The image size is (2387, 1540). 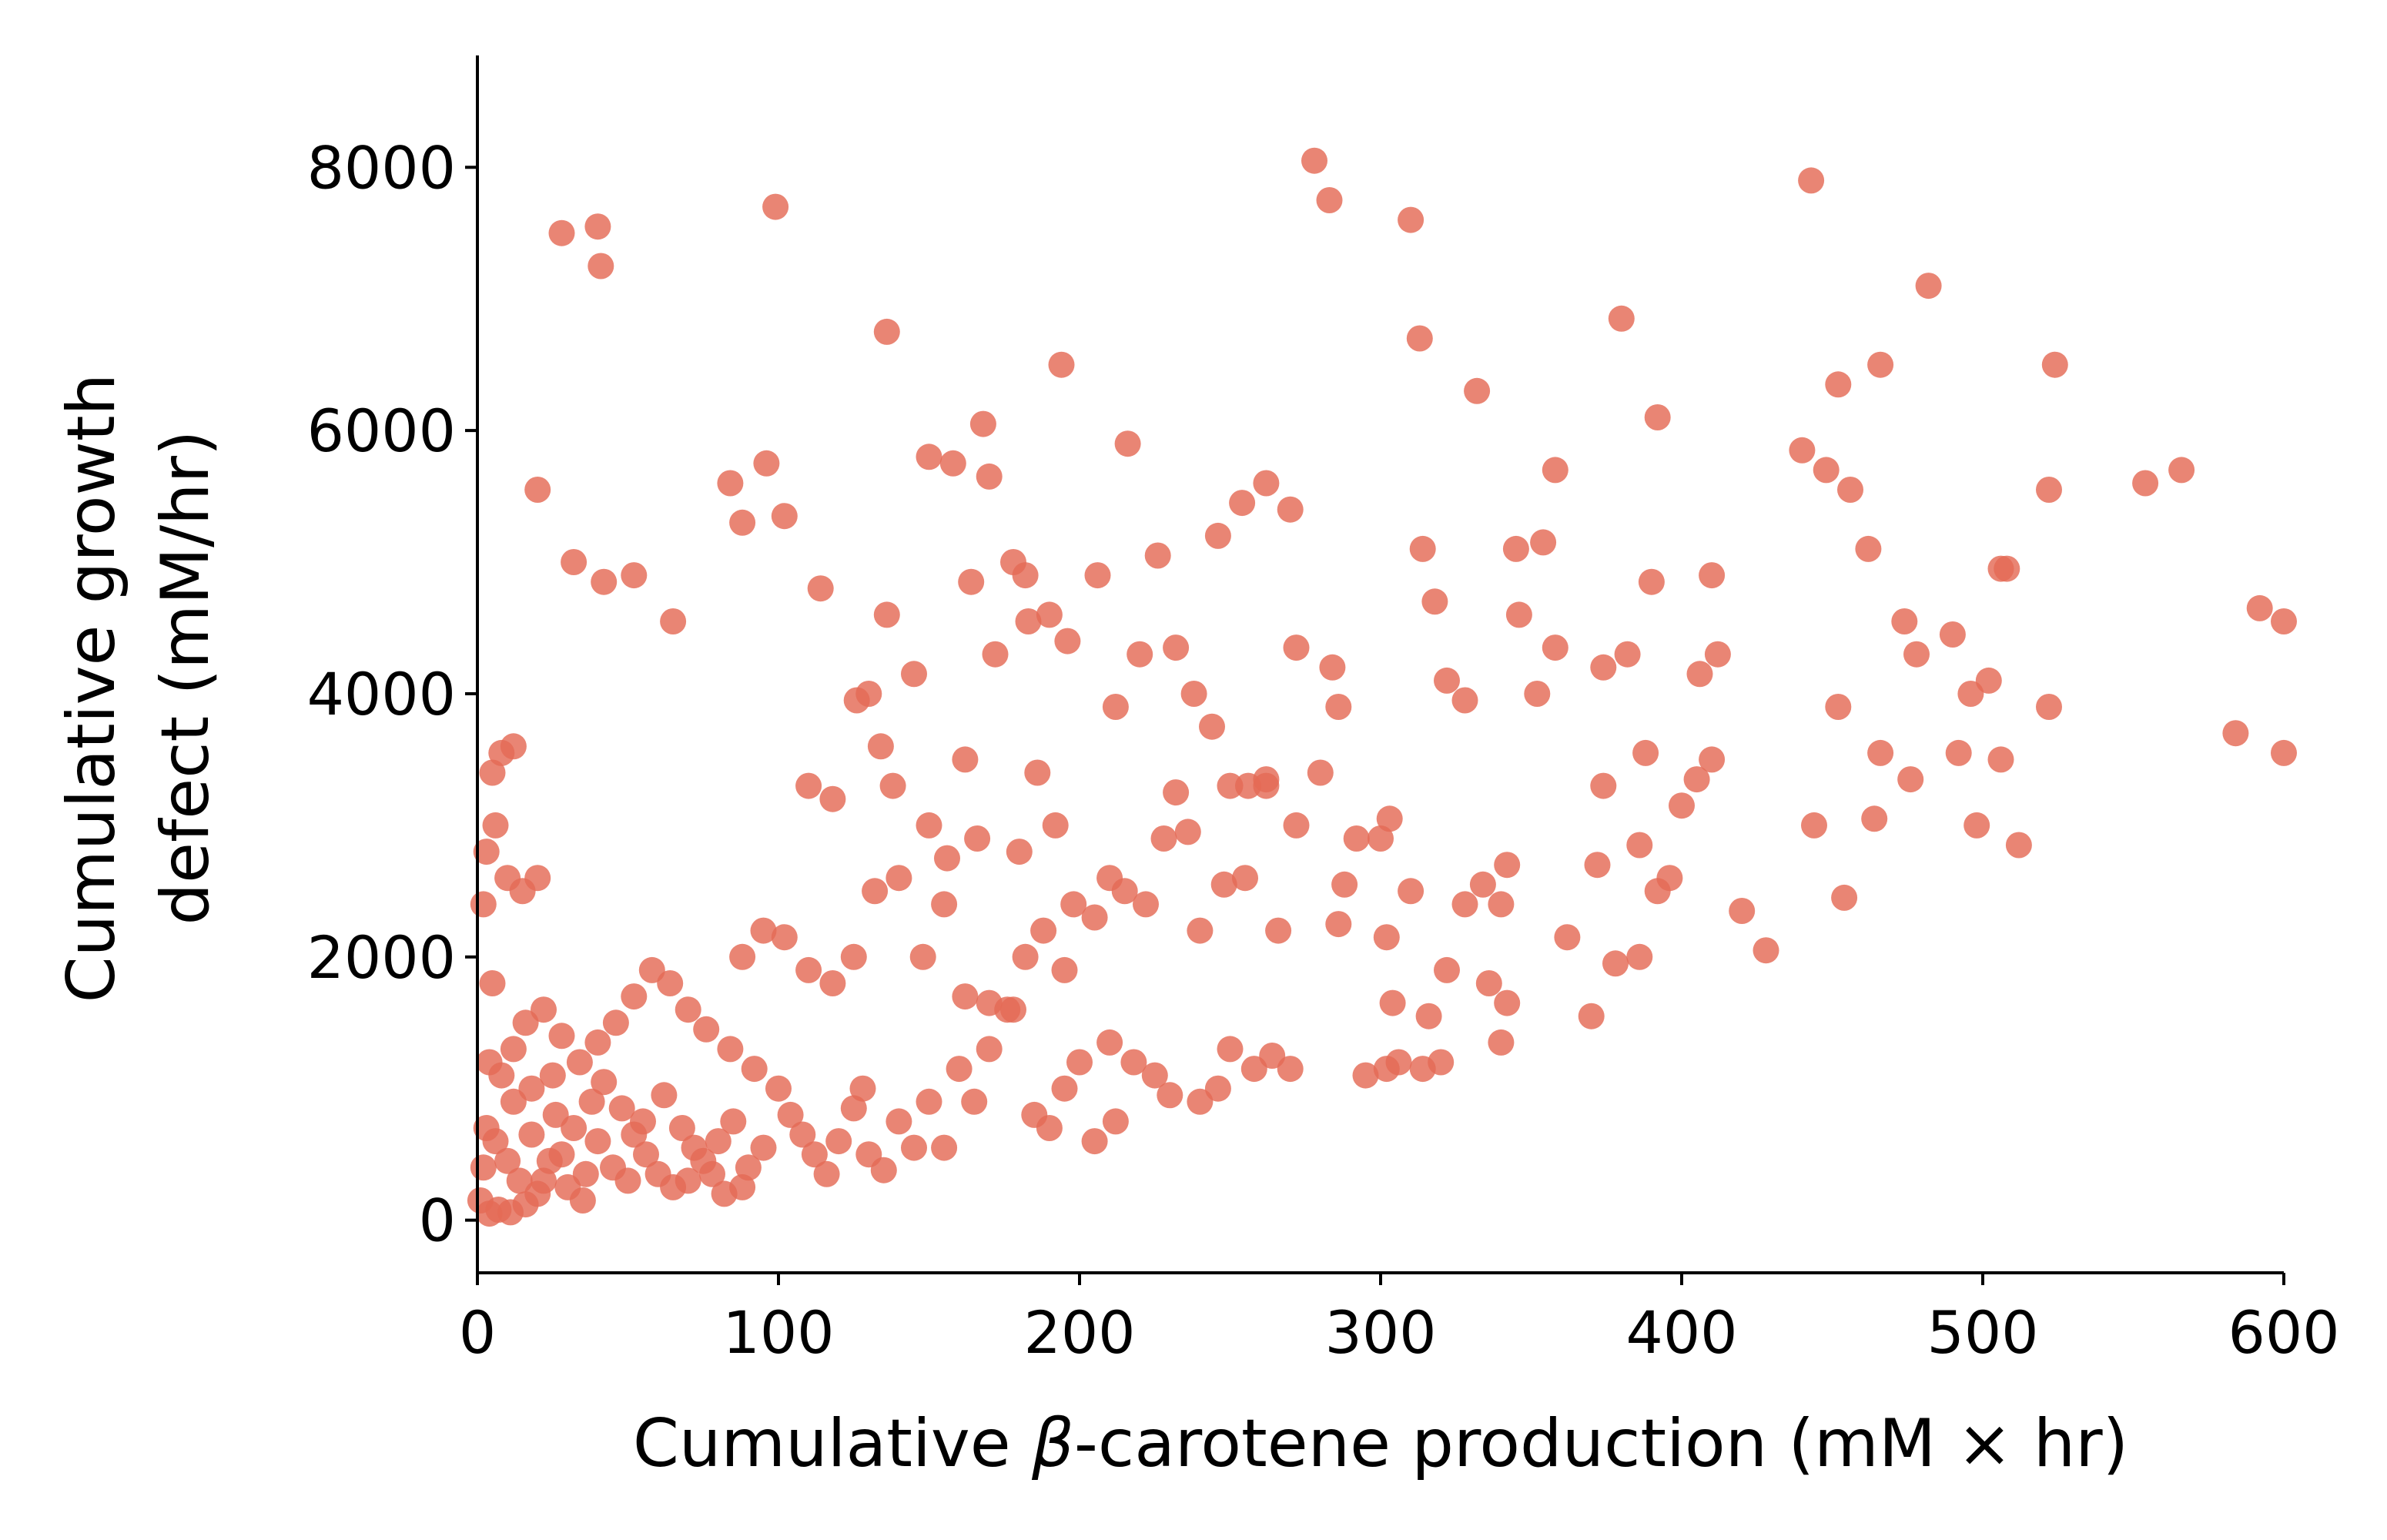 I want to click on x-axis-ticks: 0 100 200 300 400 500 600, so click(x=1399, y=1320).